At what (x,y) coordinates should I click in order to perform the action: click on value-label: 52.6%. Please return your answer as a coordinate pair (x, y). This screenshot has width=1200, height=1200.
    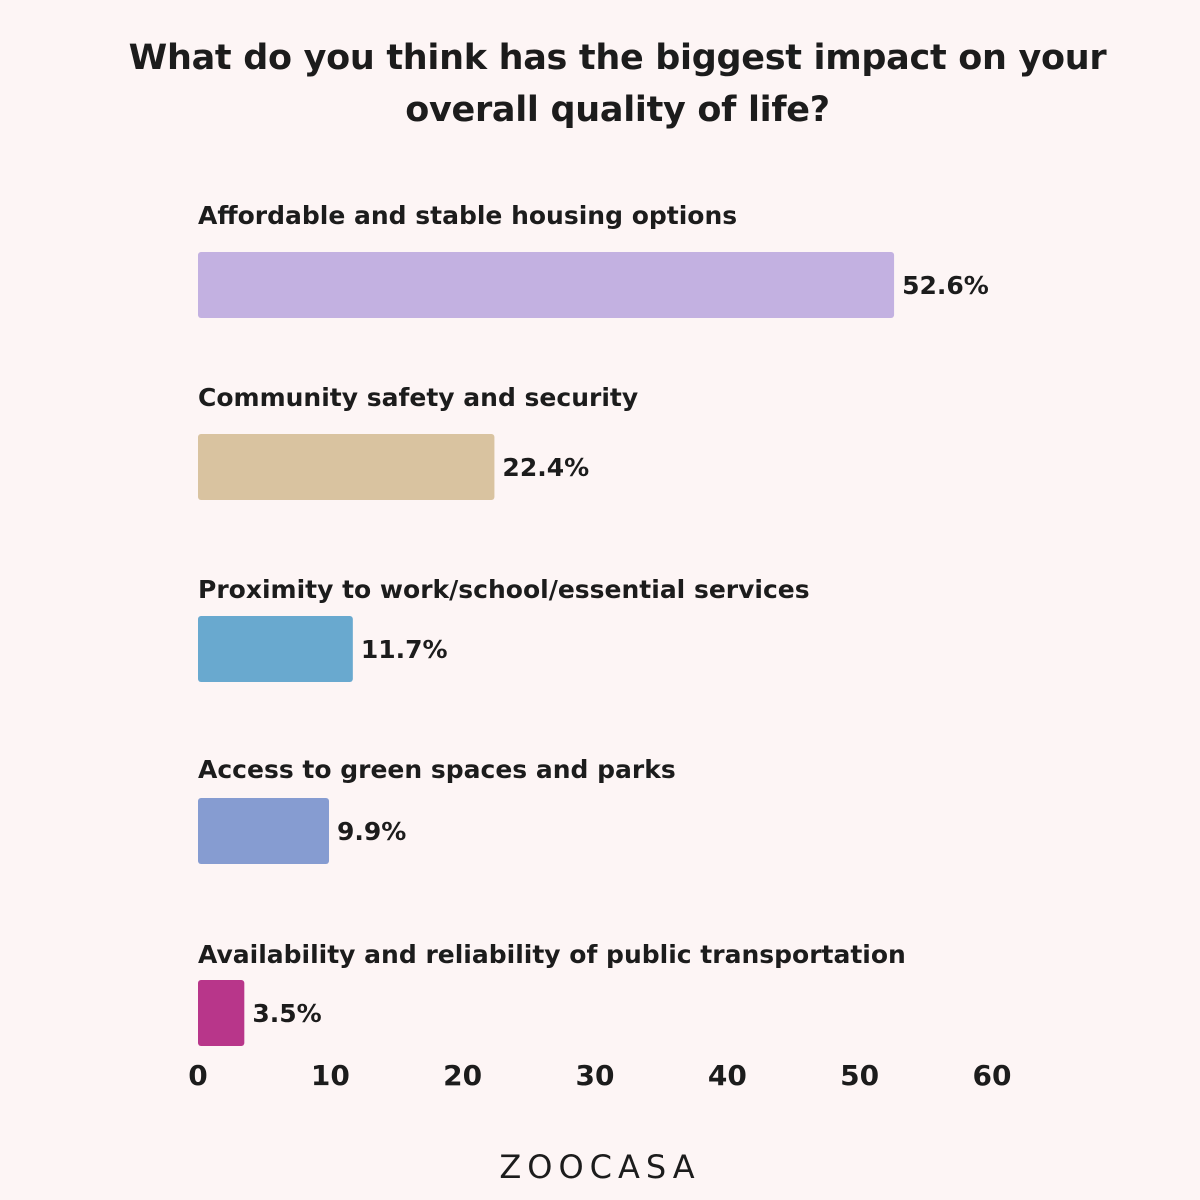
    Looking at the image, I should click on (945, 285).